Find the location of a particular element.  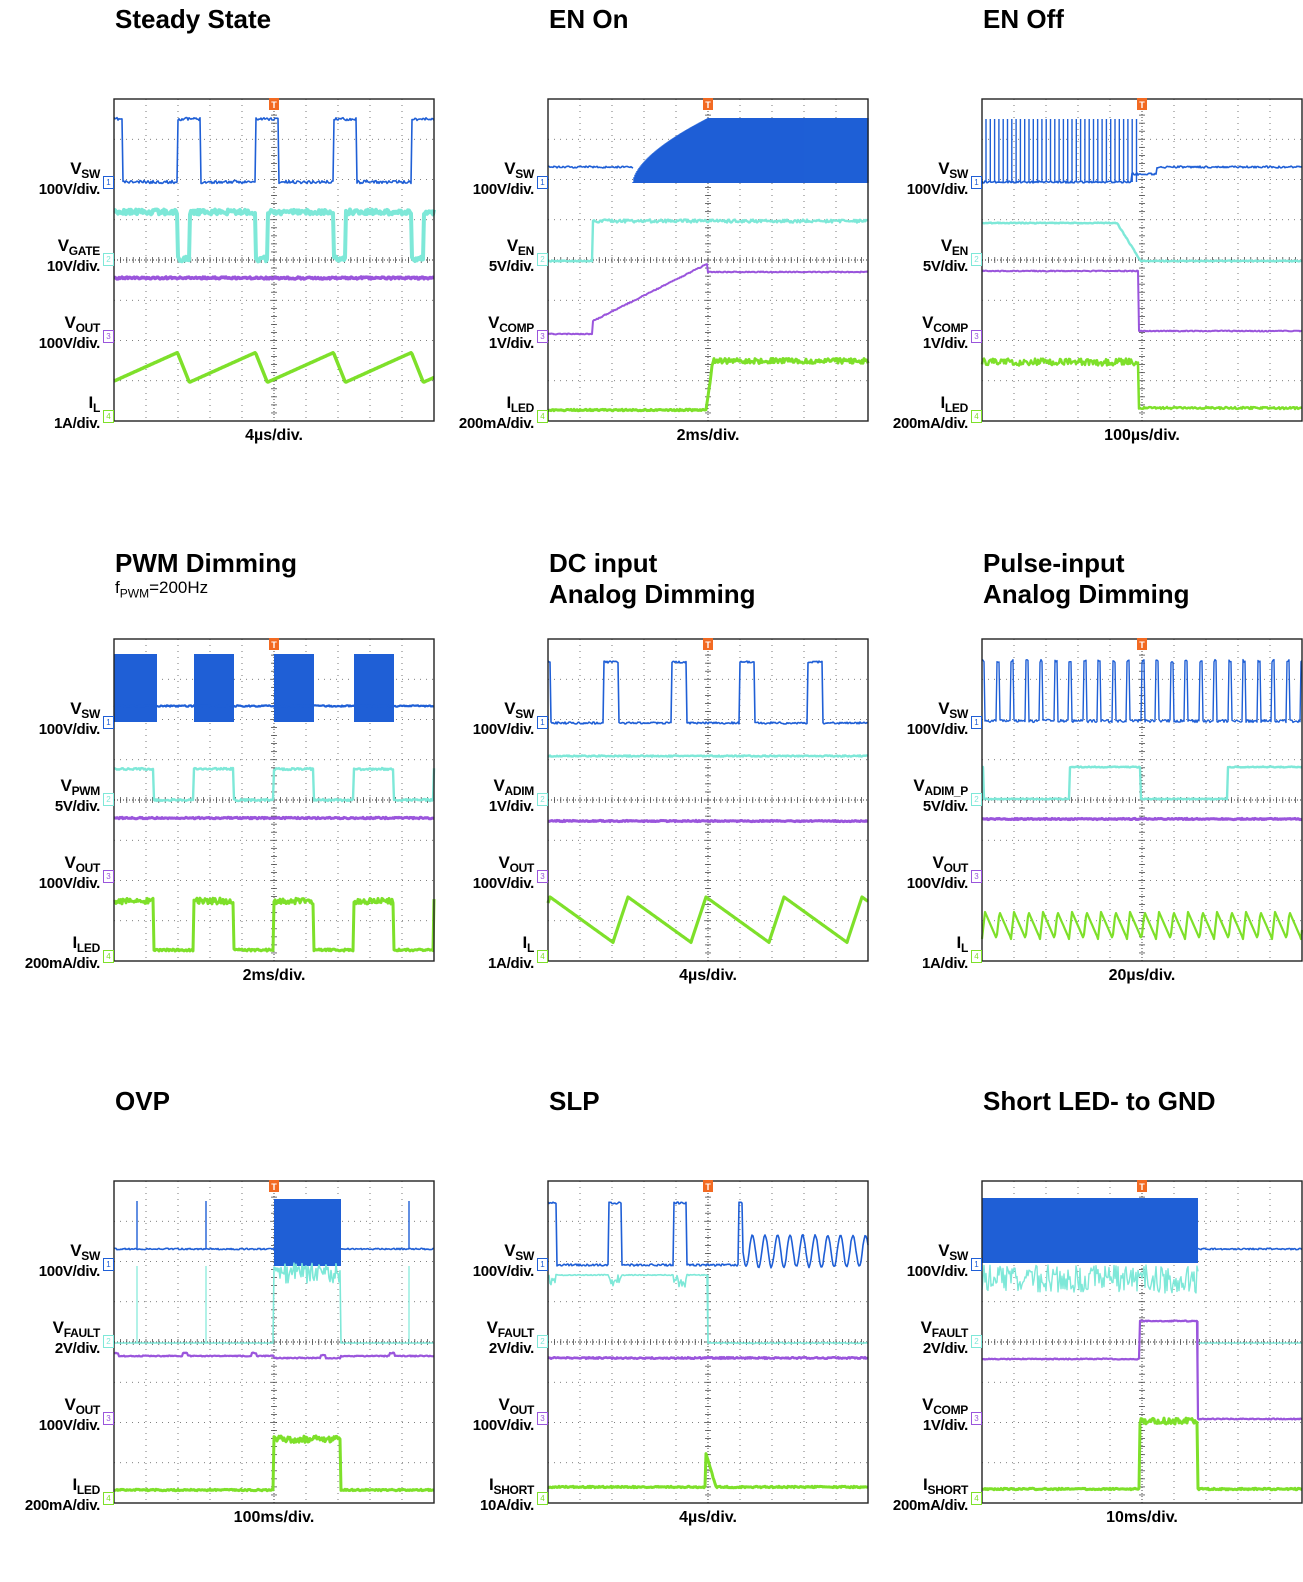

panel-title: Short LED- to GND is located at coordinates (1099, 1101).